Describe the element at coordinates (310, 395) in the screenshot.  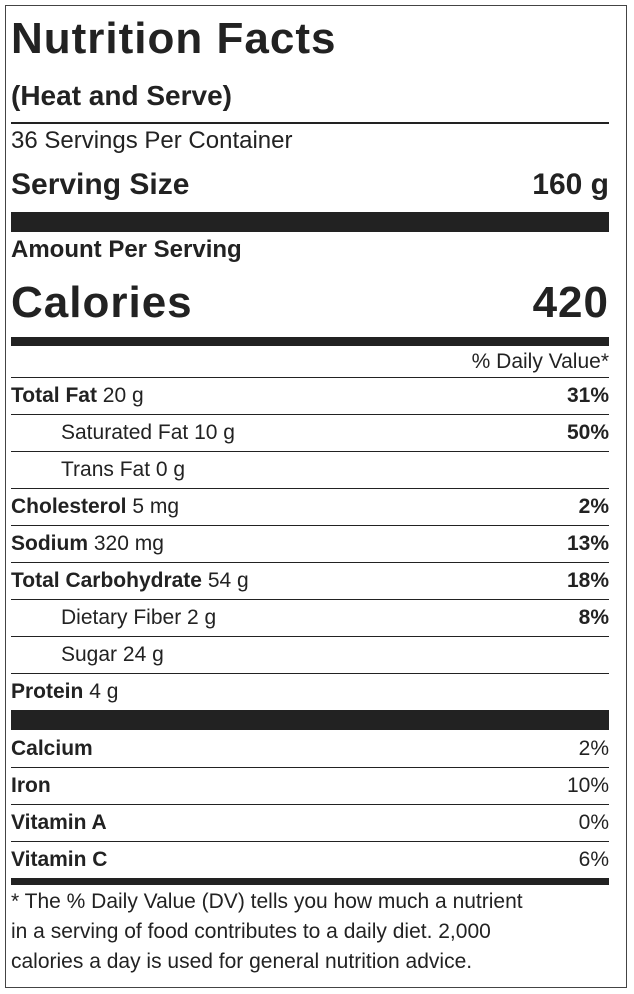
I see `nutrient-row: Total Fat 20 g 31%` at that location.